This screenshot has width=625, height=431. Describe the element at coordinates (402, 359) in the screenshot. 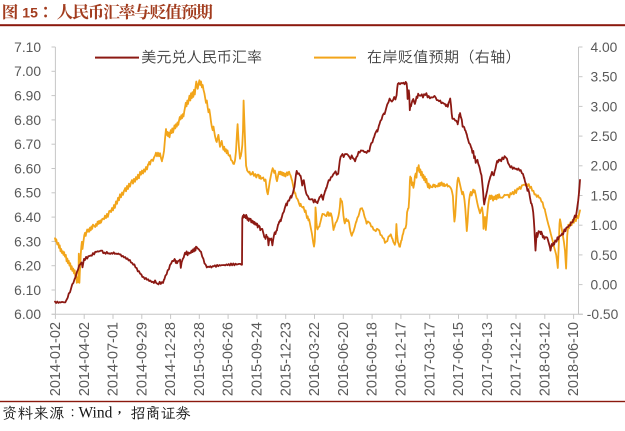

I see `svg-text: 2016-12-17` at that location.